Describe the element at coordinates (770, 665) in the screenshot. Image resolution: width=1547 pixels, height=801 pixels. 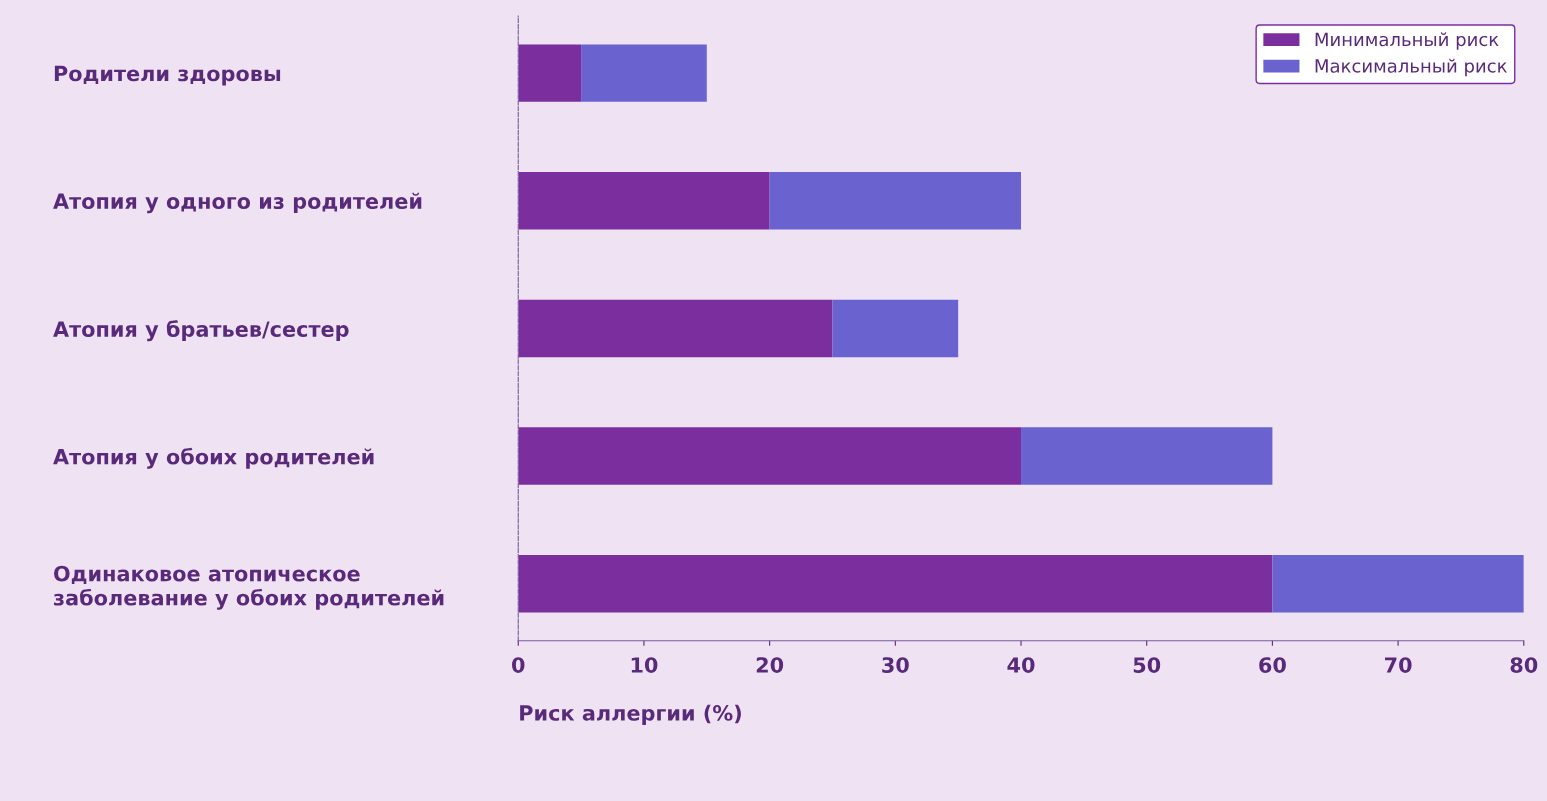
I see `x-tick-label: 20` at that location.